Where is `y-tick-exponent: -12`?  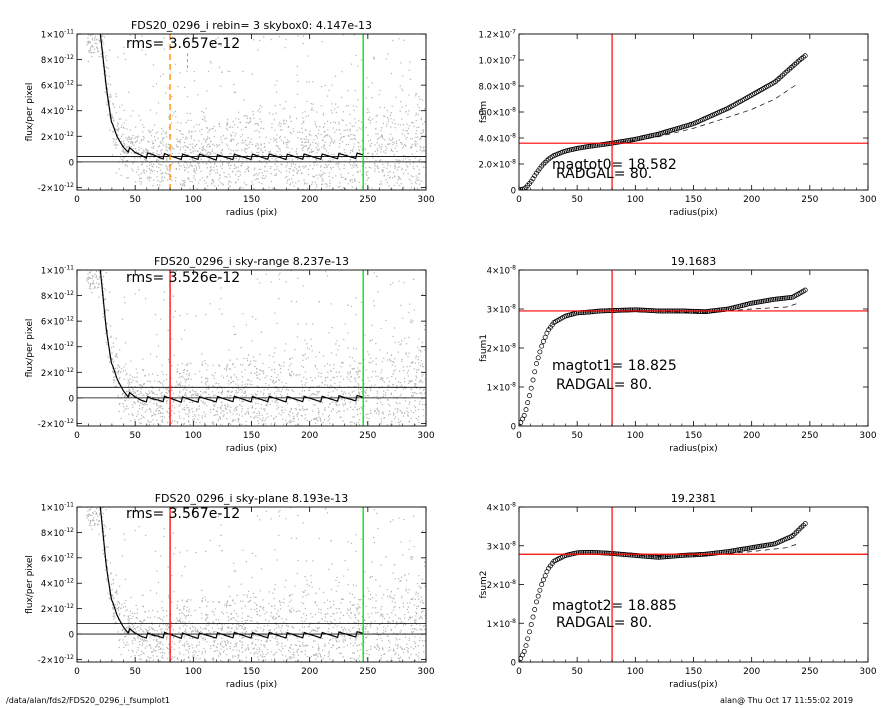
y-tick-exponent: -12 is located at coordinates (69, 344).